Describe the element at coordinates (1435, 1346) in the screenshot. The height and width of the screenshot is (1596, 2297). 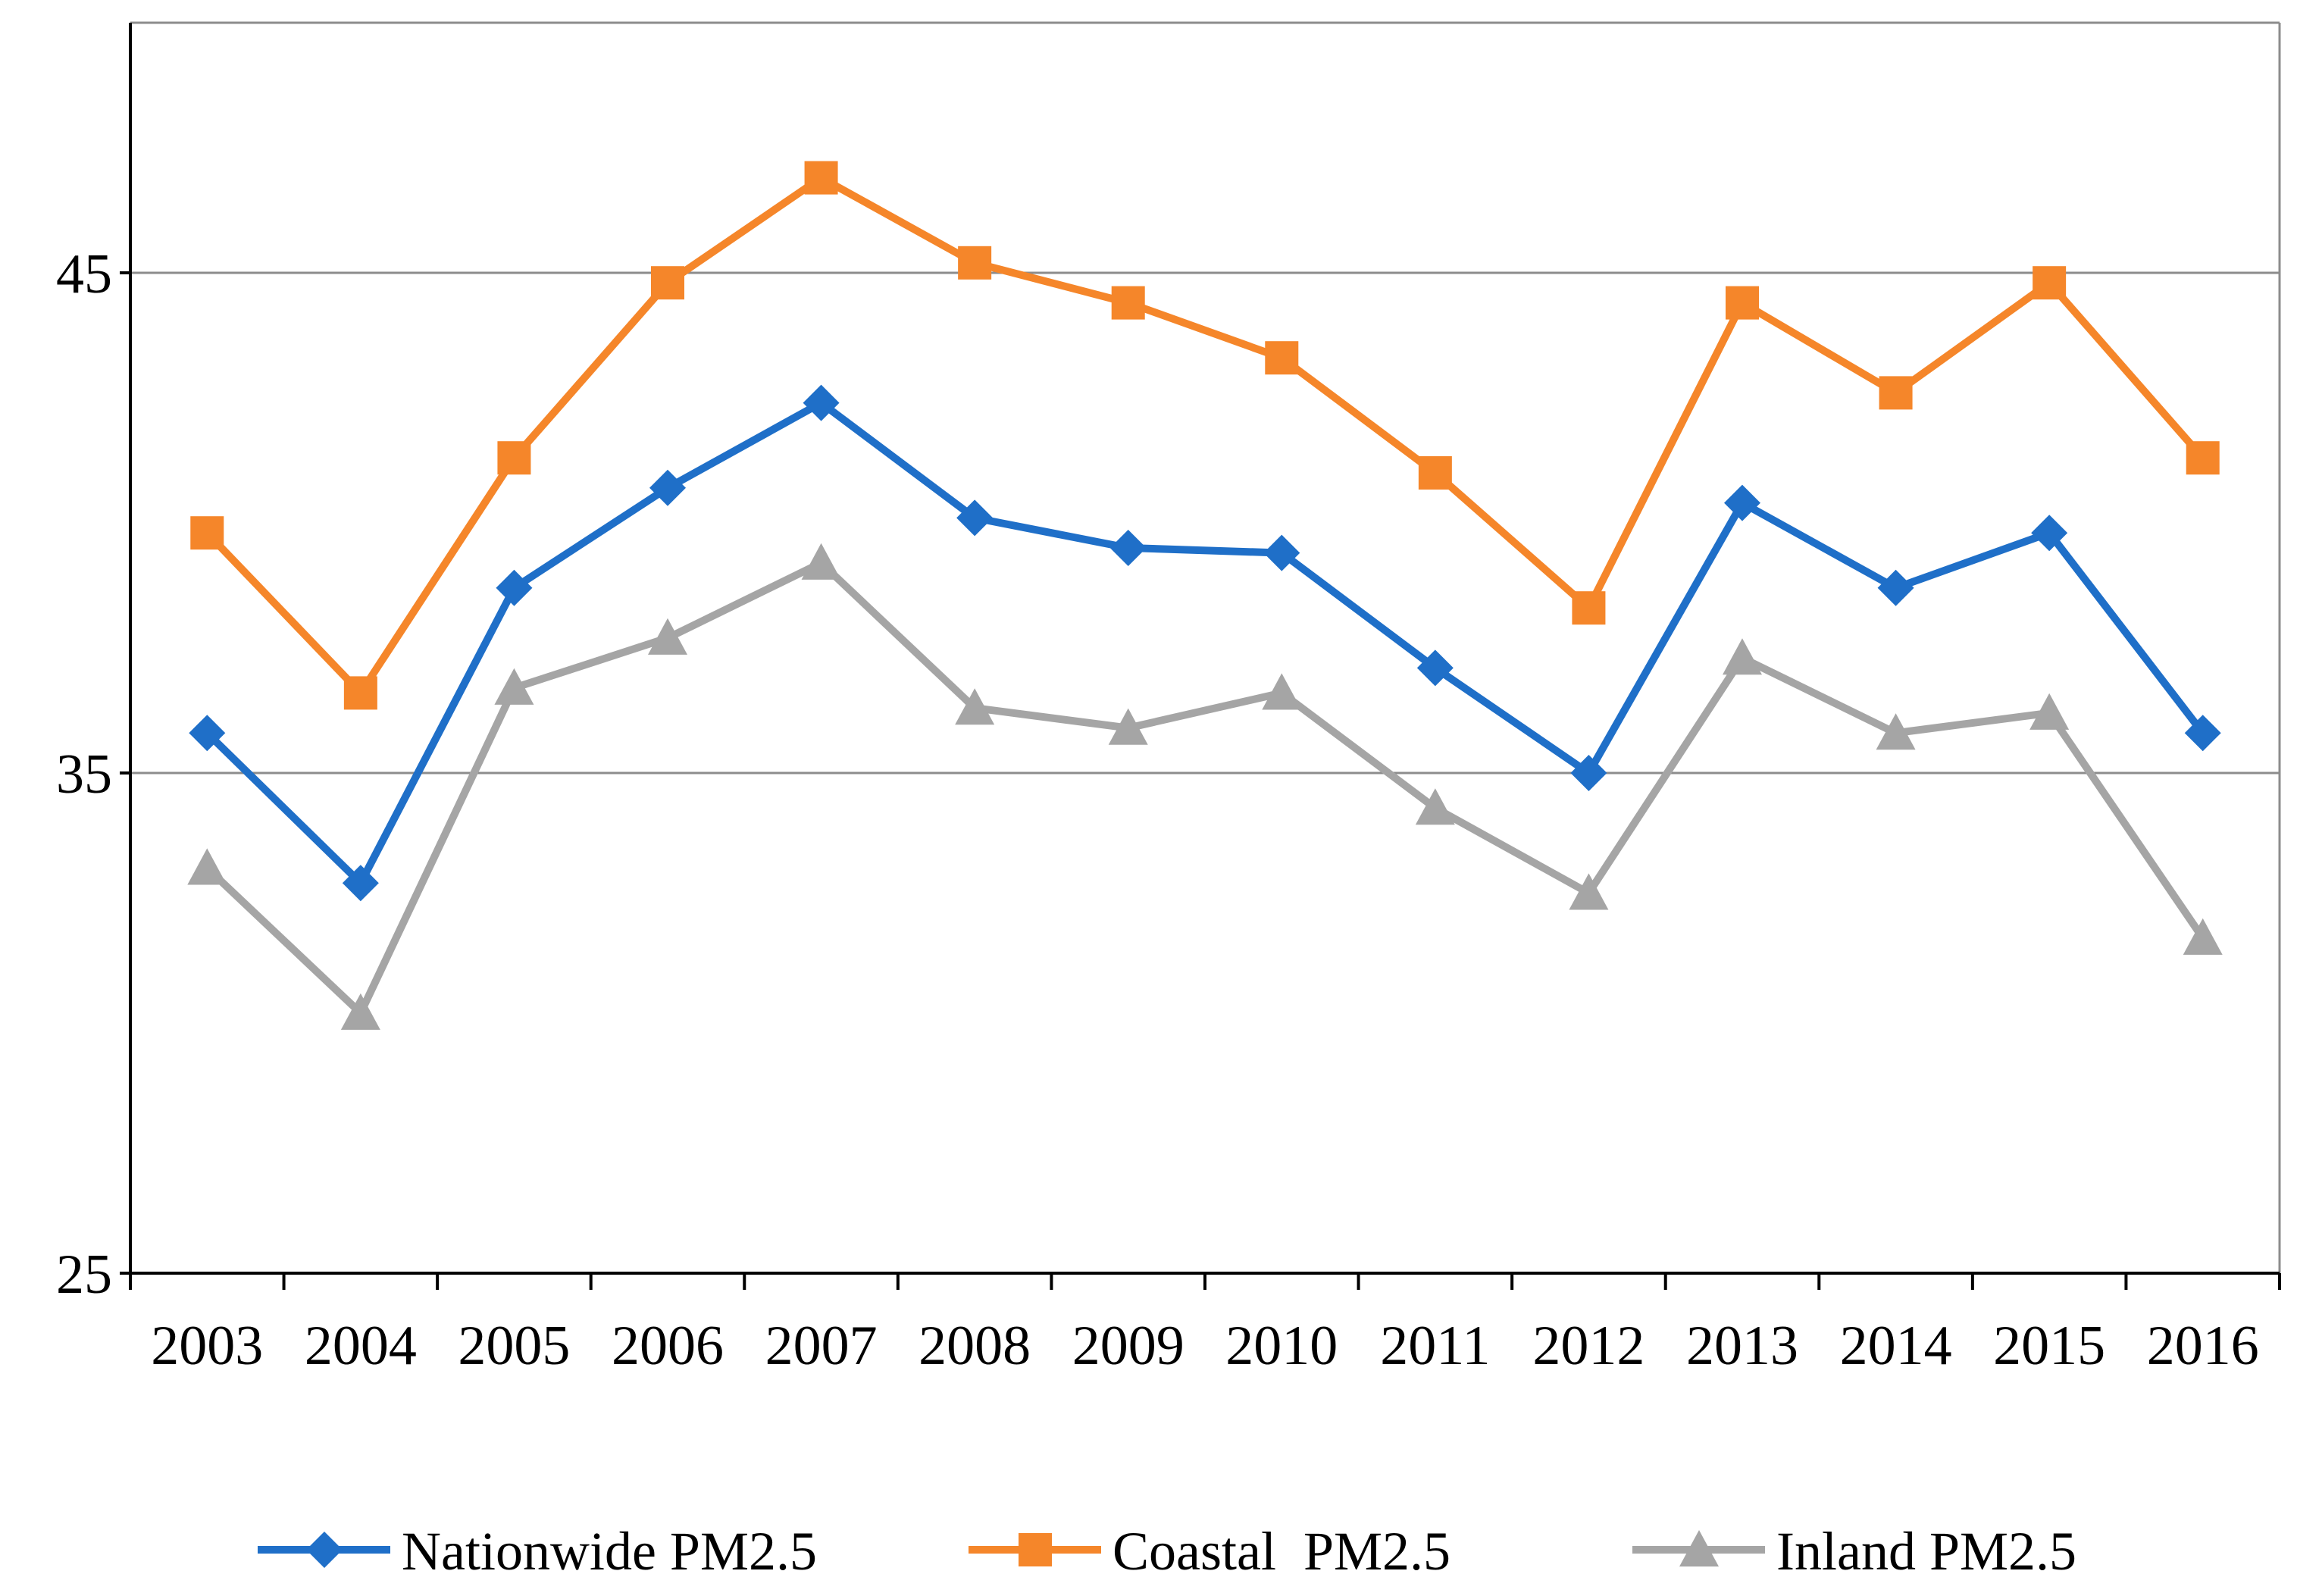
I see `x-tick-label: 2011` at that location.